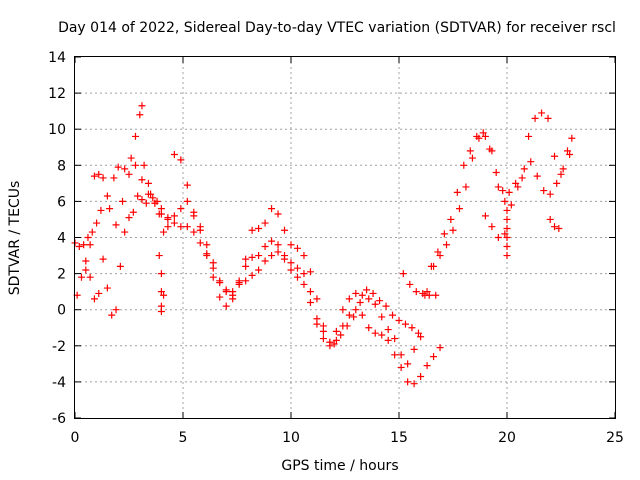 The width and height of the screenshot is (640, 480). What do you see at coordinates (61, 239) in the screenshot?
I see `y-tick-label: 4` at bounding box center [61, 239].